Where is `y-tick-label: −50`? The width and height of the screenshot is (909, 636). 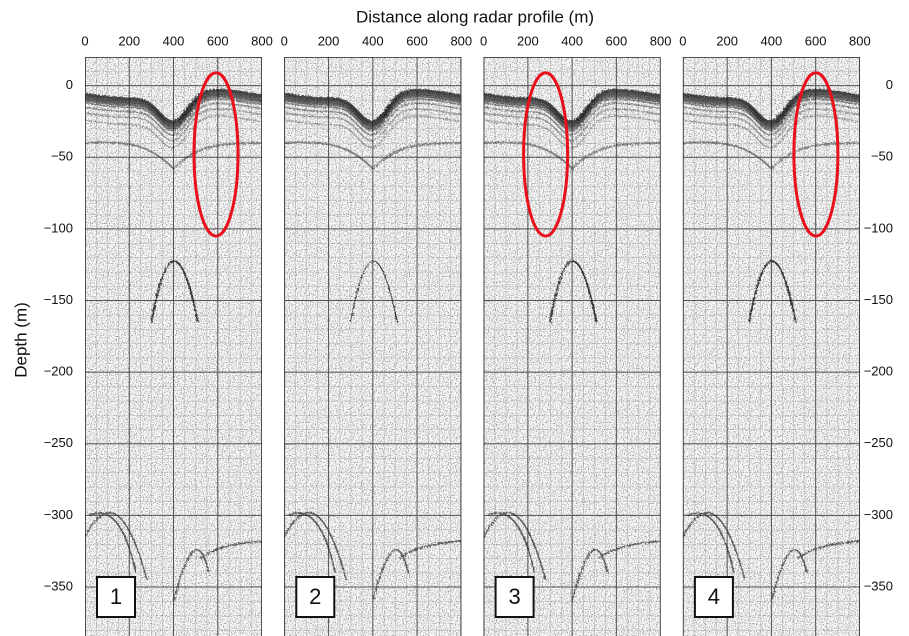 y-tick-label: −50 is located at coordinates (62, 156).